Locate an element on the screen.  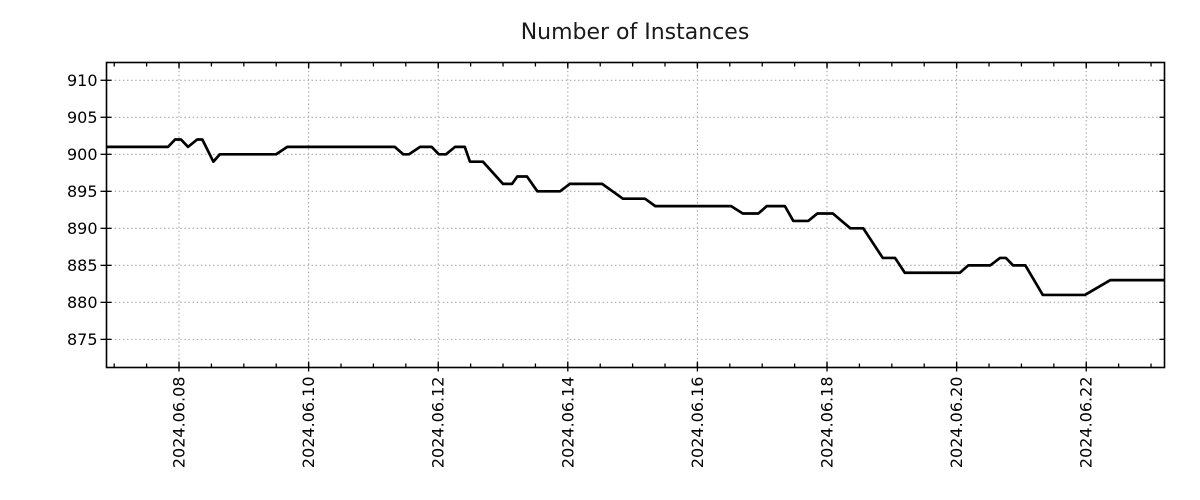
x-tick-label: 2024.06.08 is located at coordinates (179, 423).